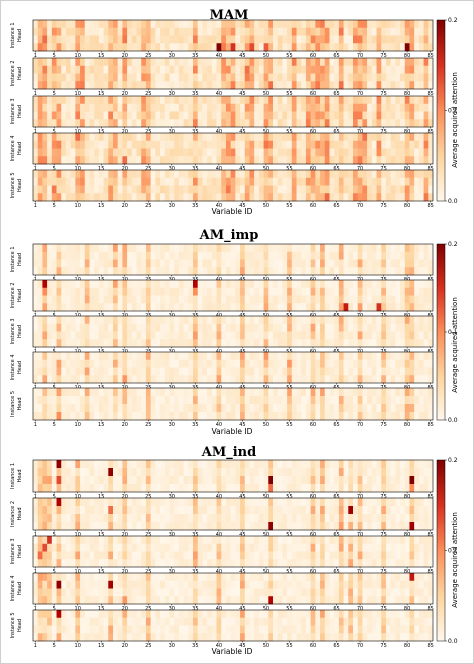 The height and width of the screenshot is (664, 474). Describe the element at coordinates (430, 572) in the screenshot. I see `x-tick-label: 85` at that location.